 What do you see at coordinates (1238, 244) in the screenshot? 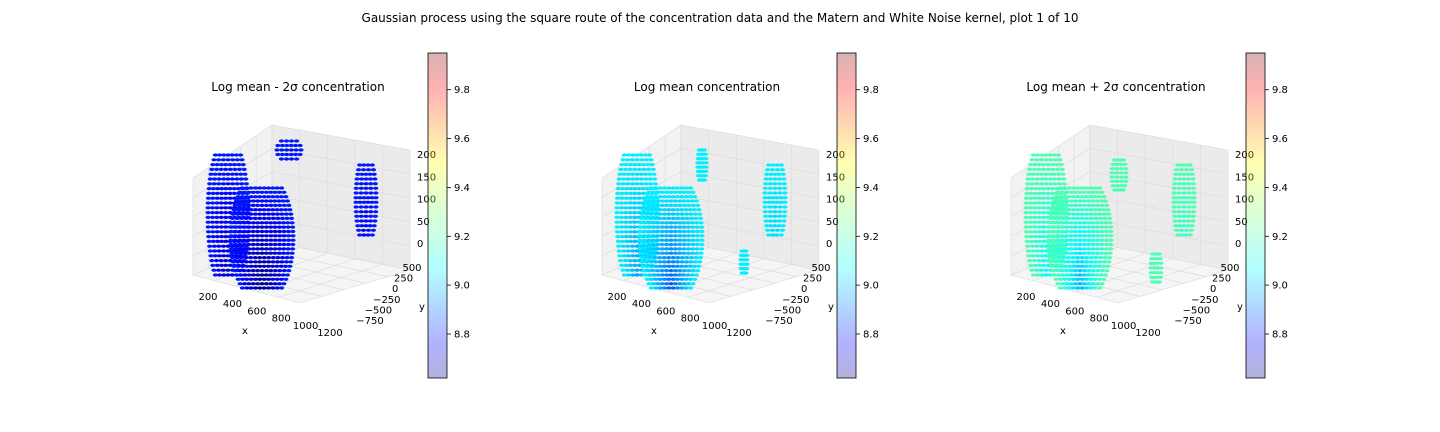
I see `z-tick-label: 0` at bounding box center [1238, 244].